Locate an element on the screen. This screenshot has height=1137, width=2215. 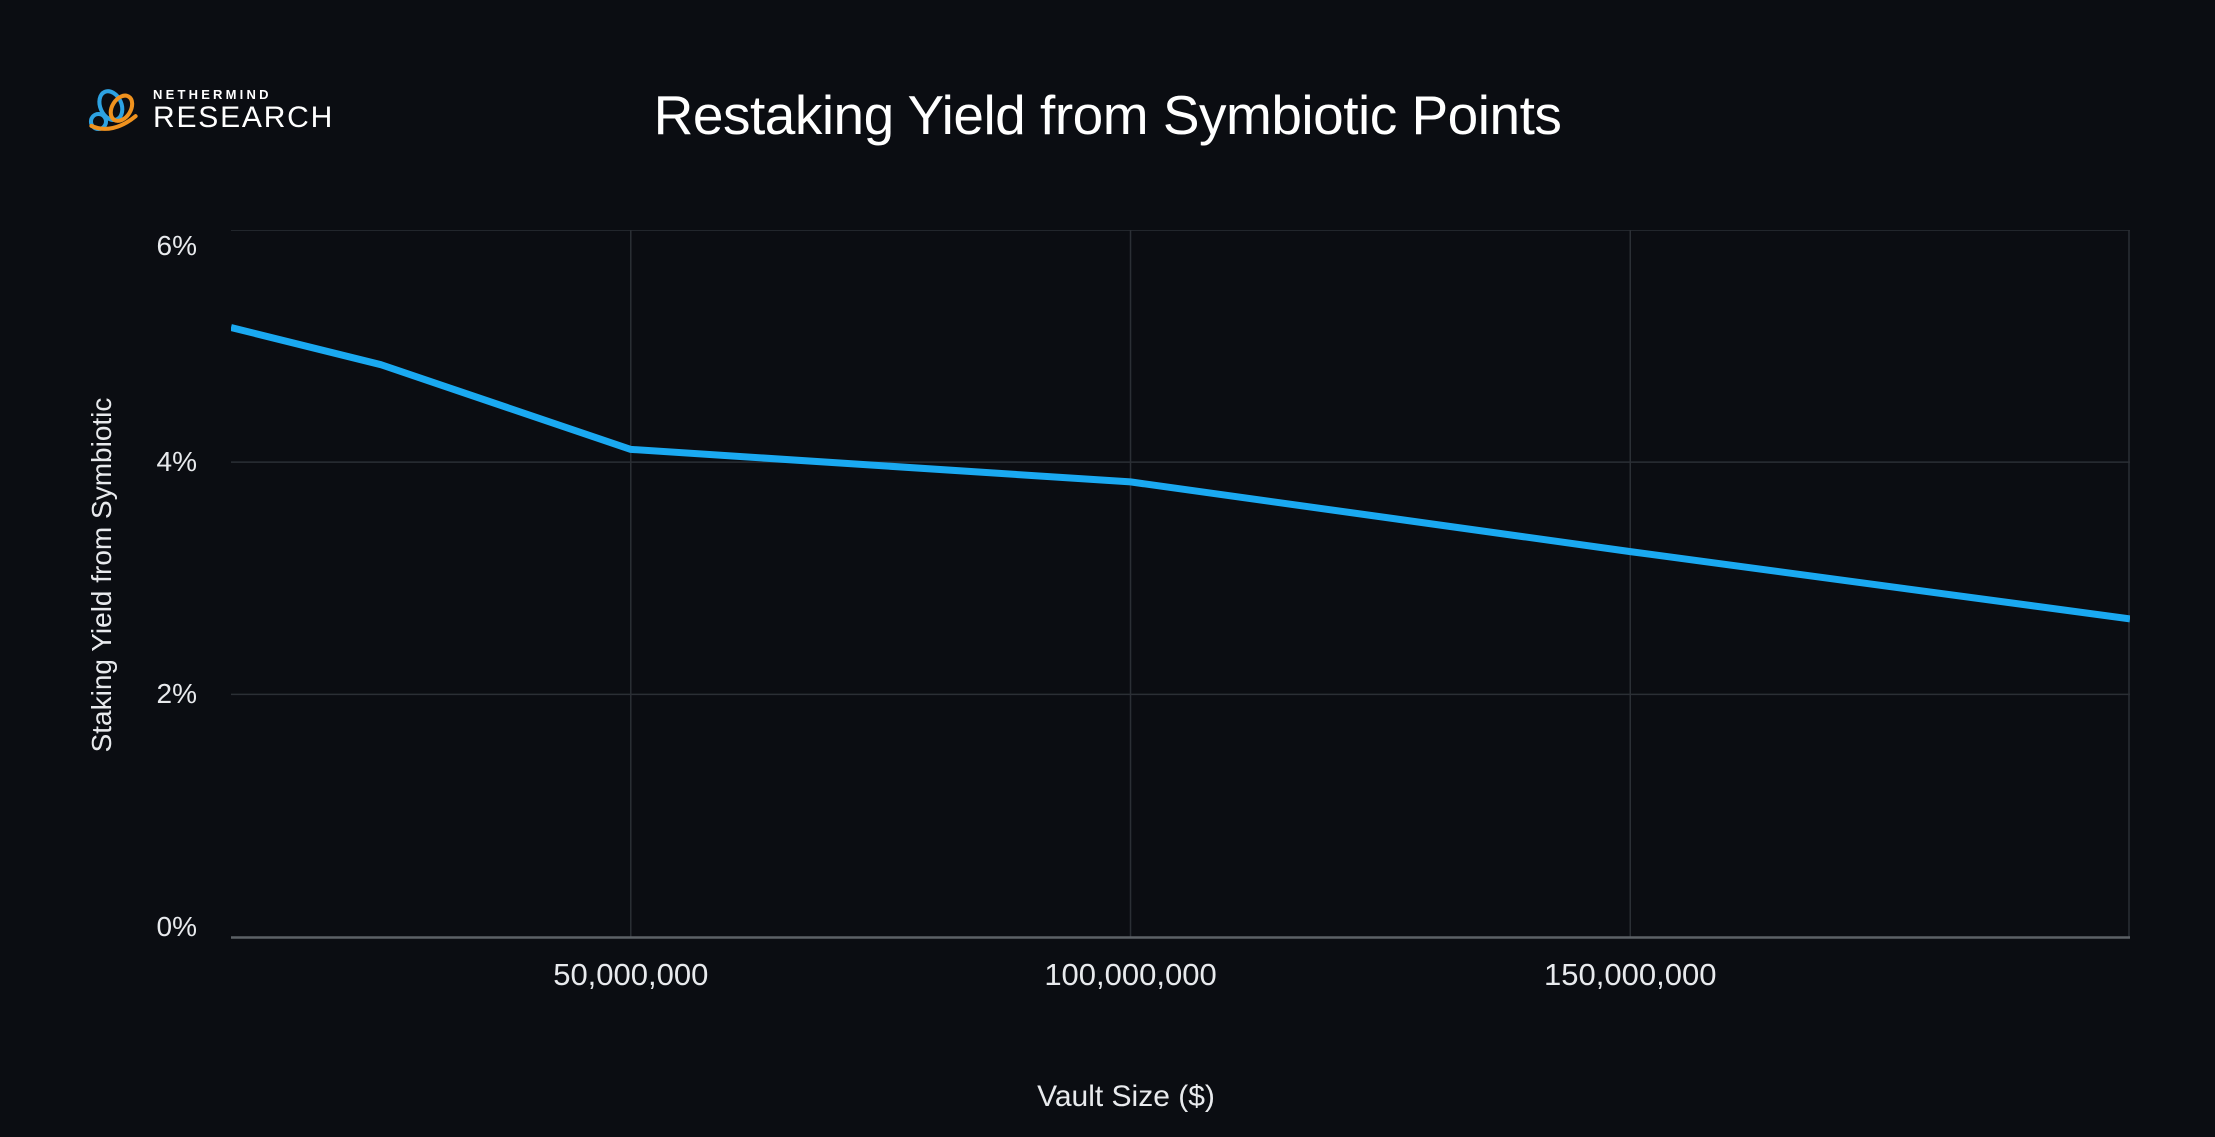
y-axis-title: Staking Yield from Symbiotic is located at coordinates (101, 575).